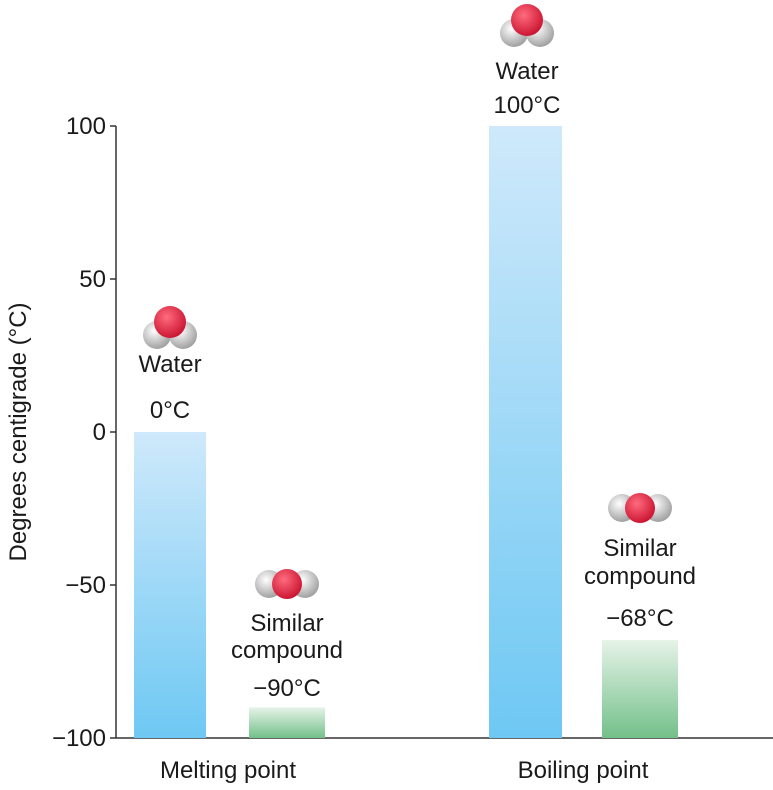 This screenshot has width=773, height=790. Describe the element at coordinates (86, 126) in the screenshot. I see `y-tick-label: 100` at that location.